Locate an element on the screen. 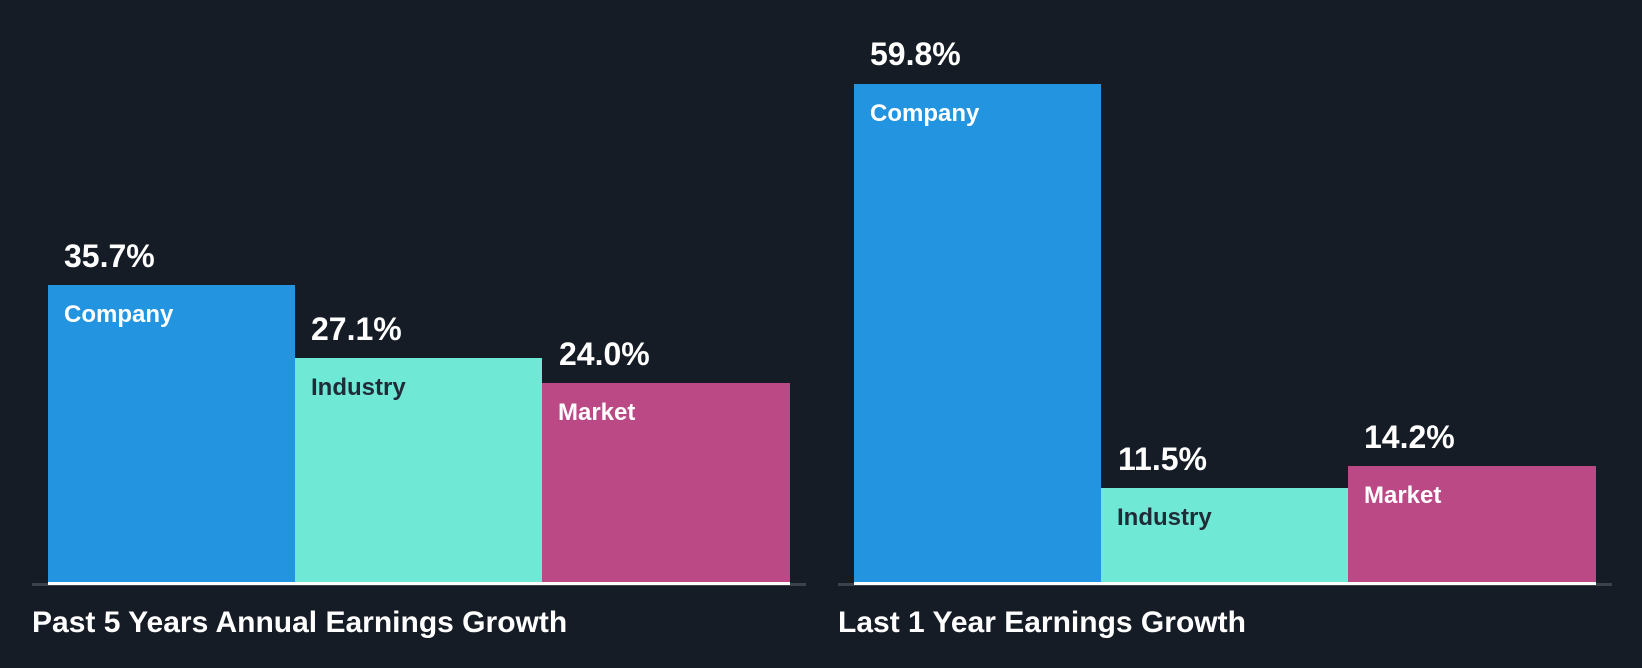 This screenshot has height=668, width=1642. value-label-company: 59.8% is located at coordinates (915, 54).